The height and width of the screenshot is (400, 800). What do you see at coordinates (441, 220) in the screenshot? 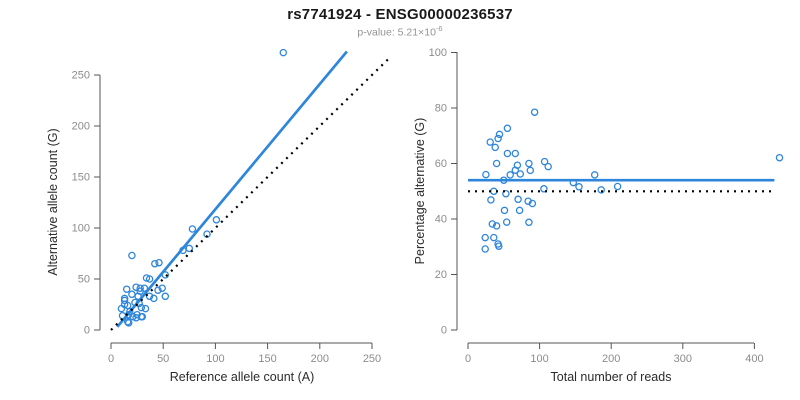
I see `y-tick-label: 40` at bounding box center [441, 220].